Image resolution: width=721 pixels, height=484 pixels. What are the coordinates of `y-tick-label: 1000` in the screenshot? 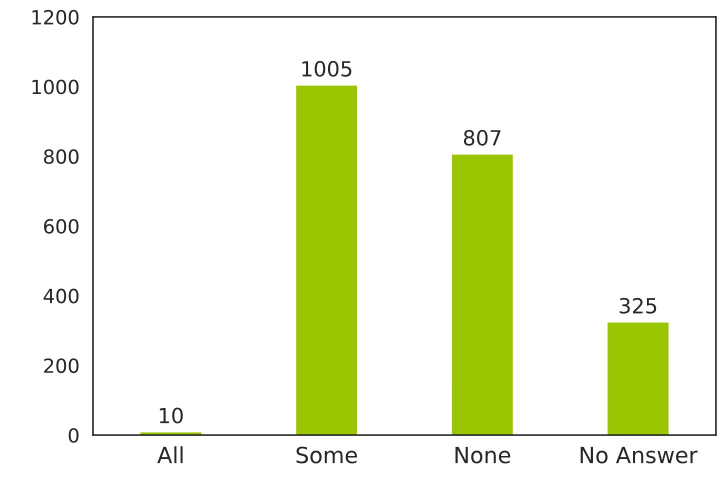 It's located at (55, 87).